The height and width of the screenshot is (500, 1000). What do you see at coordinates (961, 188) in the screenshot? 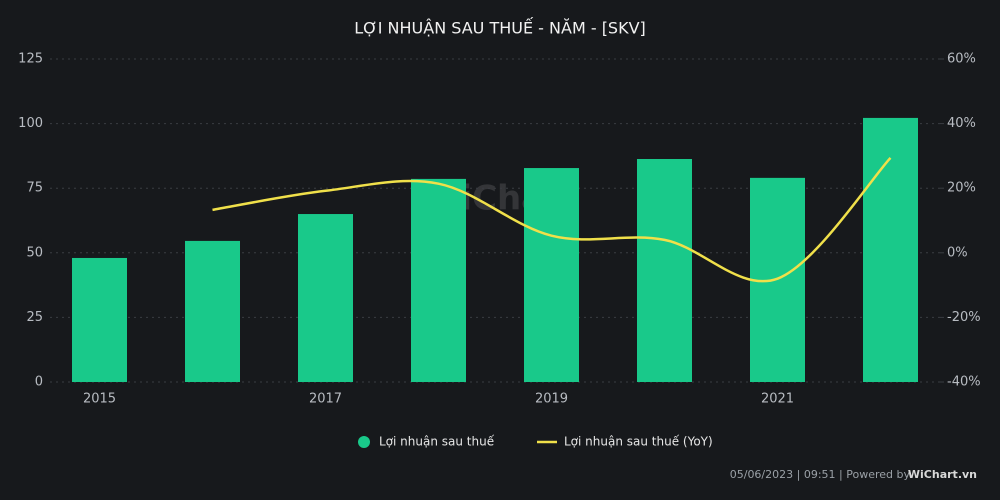
I see `y2-tick-label: 20%` at bounding box center [961, 188].